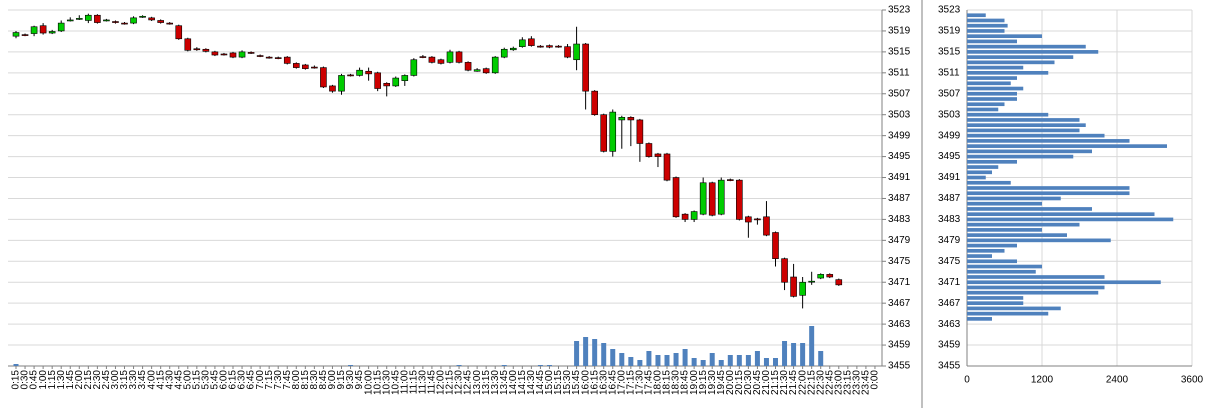 This screenshot has height=408, width=1211. Describe the element at coordinates (603, 382) in the screenshot. I see `x-tick-label: 16:30` at that location.